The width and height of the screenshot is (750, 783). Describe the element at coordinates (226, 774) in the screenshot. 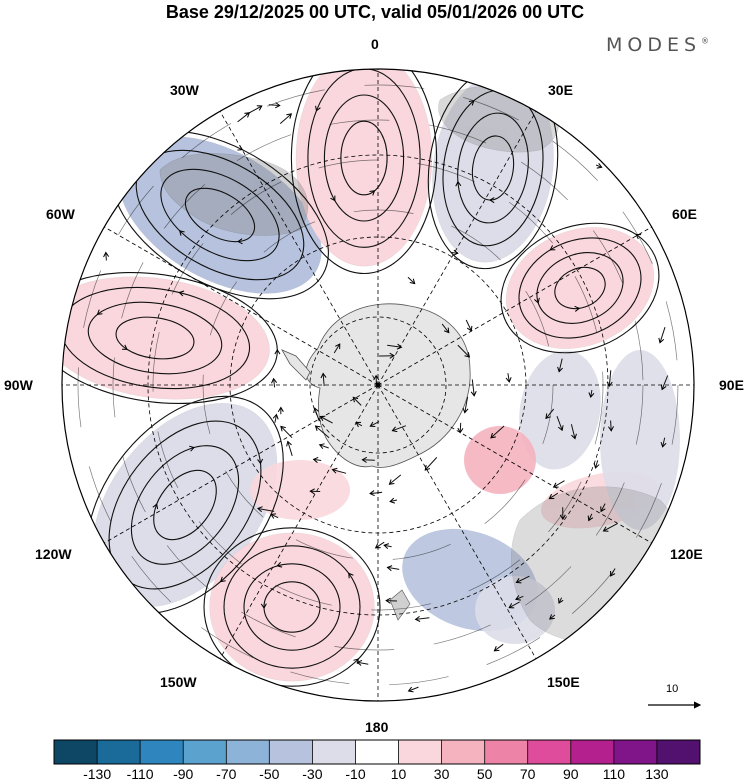

I see `colorbar-tick-label: -70` at that location.